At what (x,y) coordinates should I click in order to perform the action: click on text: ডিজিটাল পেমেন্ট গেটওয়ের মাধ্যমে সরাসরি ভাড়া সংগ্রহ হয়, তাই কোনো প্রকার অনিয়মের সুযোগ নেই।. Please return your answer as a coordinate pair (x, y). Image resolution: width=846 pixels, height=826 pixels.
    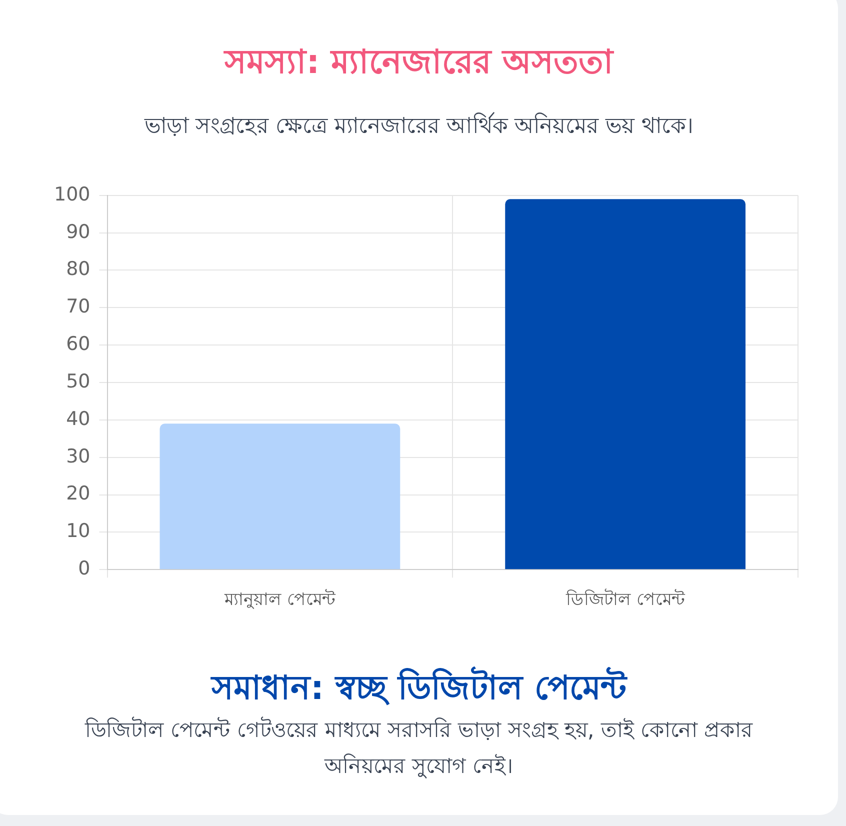
    Looking at the image, I should click on (419, 748).